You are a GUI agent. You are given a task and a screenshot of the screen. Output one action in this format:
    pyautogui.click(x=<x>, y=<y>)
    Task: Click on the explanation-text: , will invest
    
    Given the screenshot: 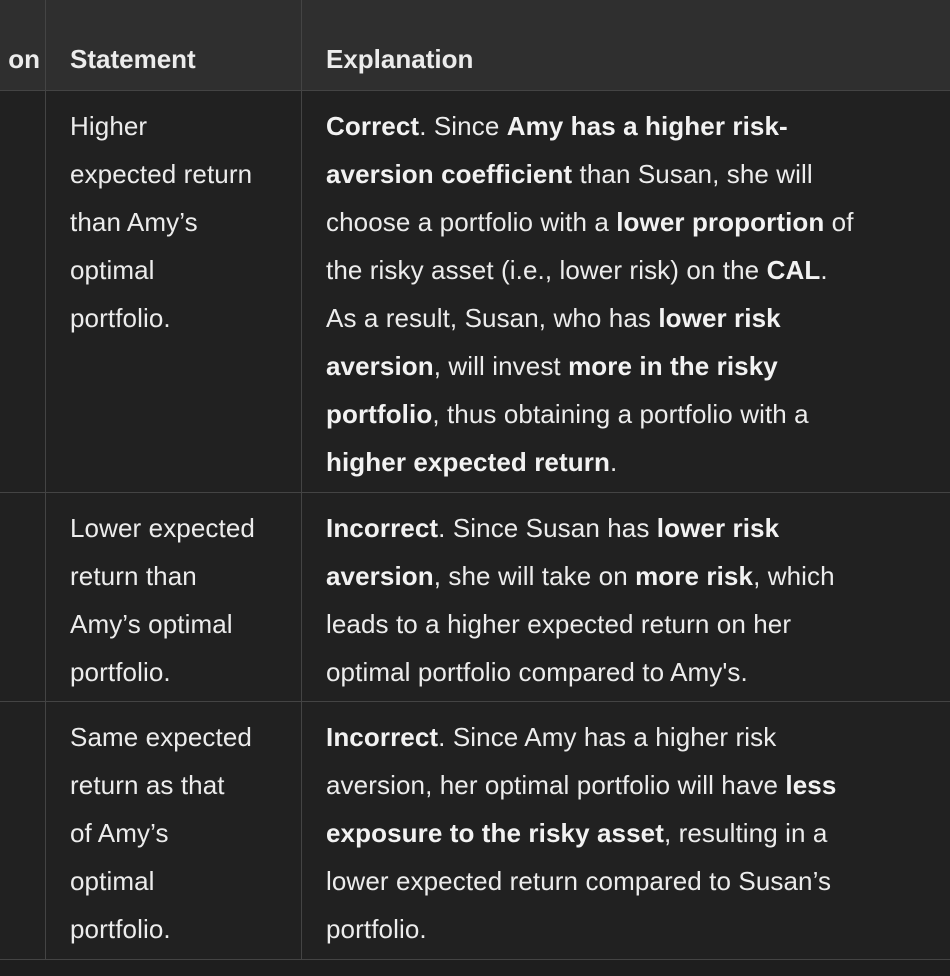 What is the action you would take?
    pyautogui.click(x=501, y=366)
    